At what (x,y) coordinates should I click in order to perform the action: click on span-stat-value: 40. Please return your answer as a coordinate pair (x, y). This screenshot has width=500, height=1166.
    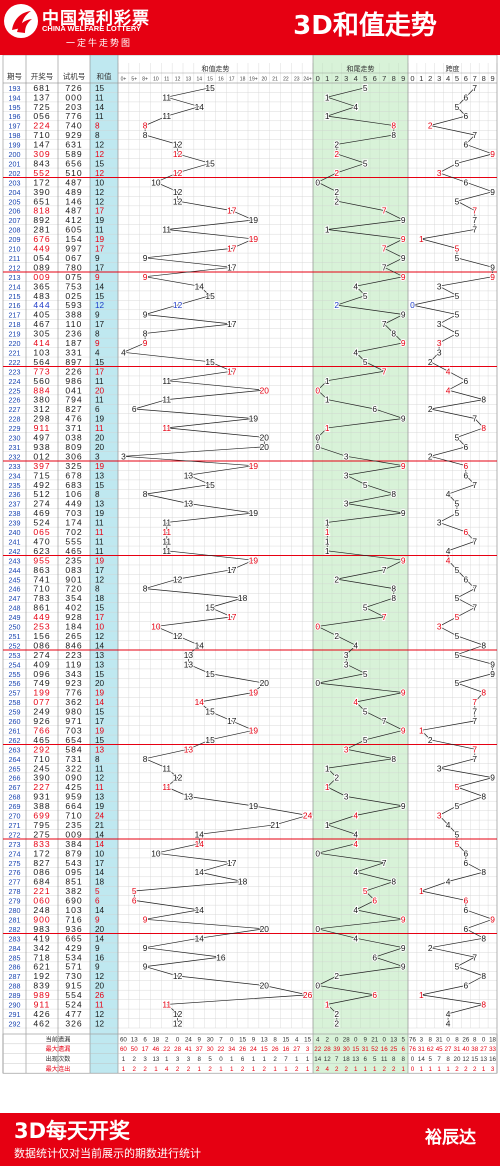
    Looking at the image, I should click on (465, 1049).